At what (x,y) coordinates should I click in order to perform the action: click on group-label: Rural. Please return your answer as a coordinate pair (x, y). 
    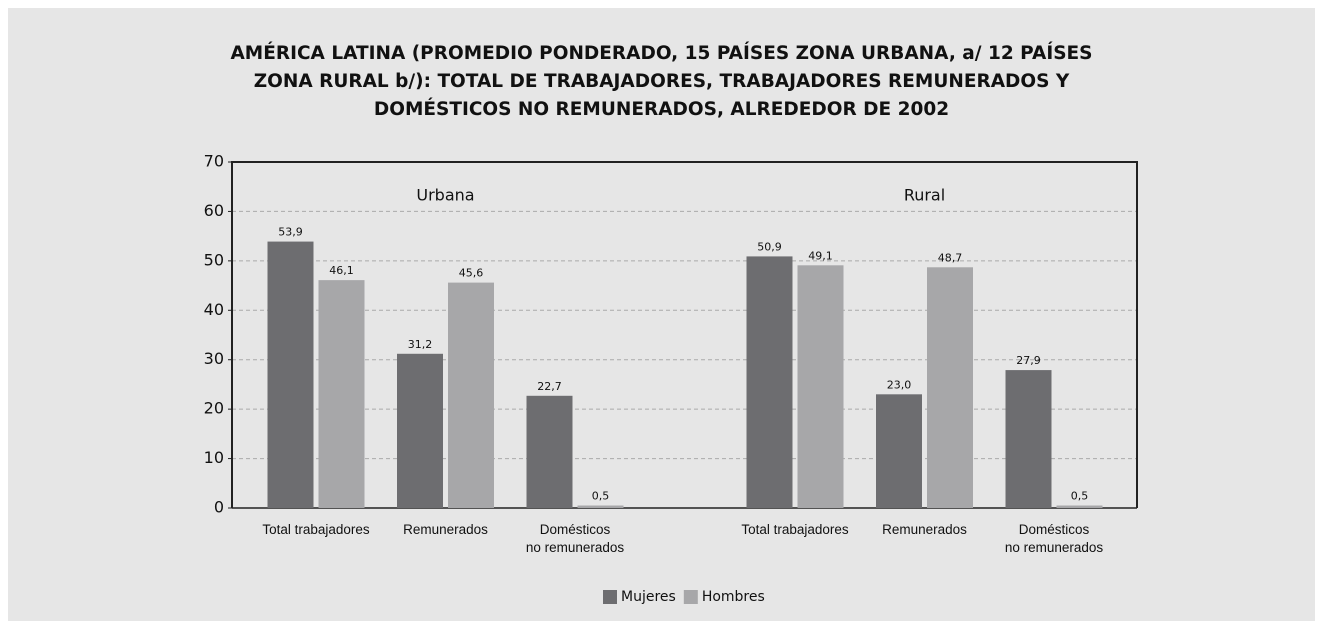
    Looking at the image, I should click on (924, 195).